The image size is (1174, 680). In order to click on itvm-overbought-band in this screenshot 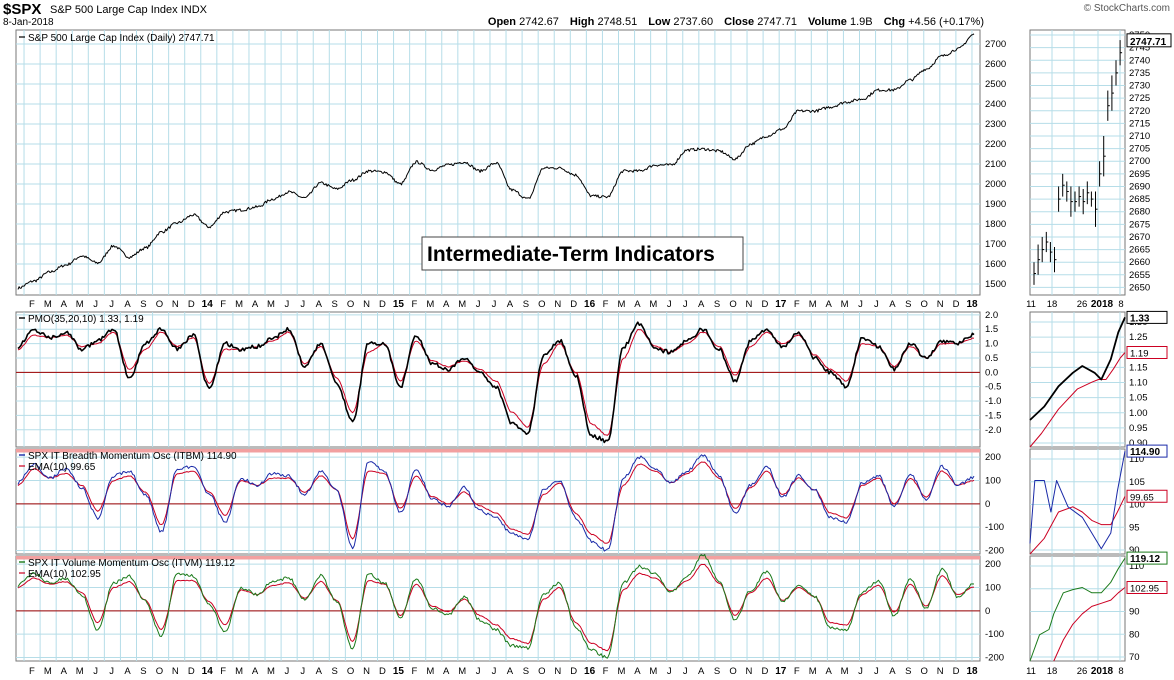, I will do `click(498, 558)`.